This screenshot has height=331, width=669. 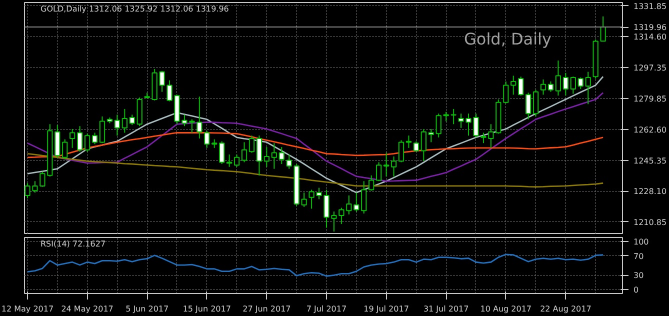 I want to click on y-tick-label: 1297.35, so click(x=650, y=67).